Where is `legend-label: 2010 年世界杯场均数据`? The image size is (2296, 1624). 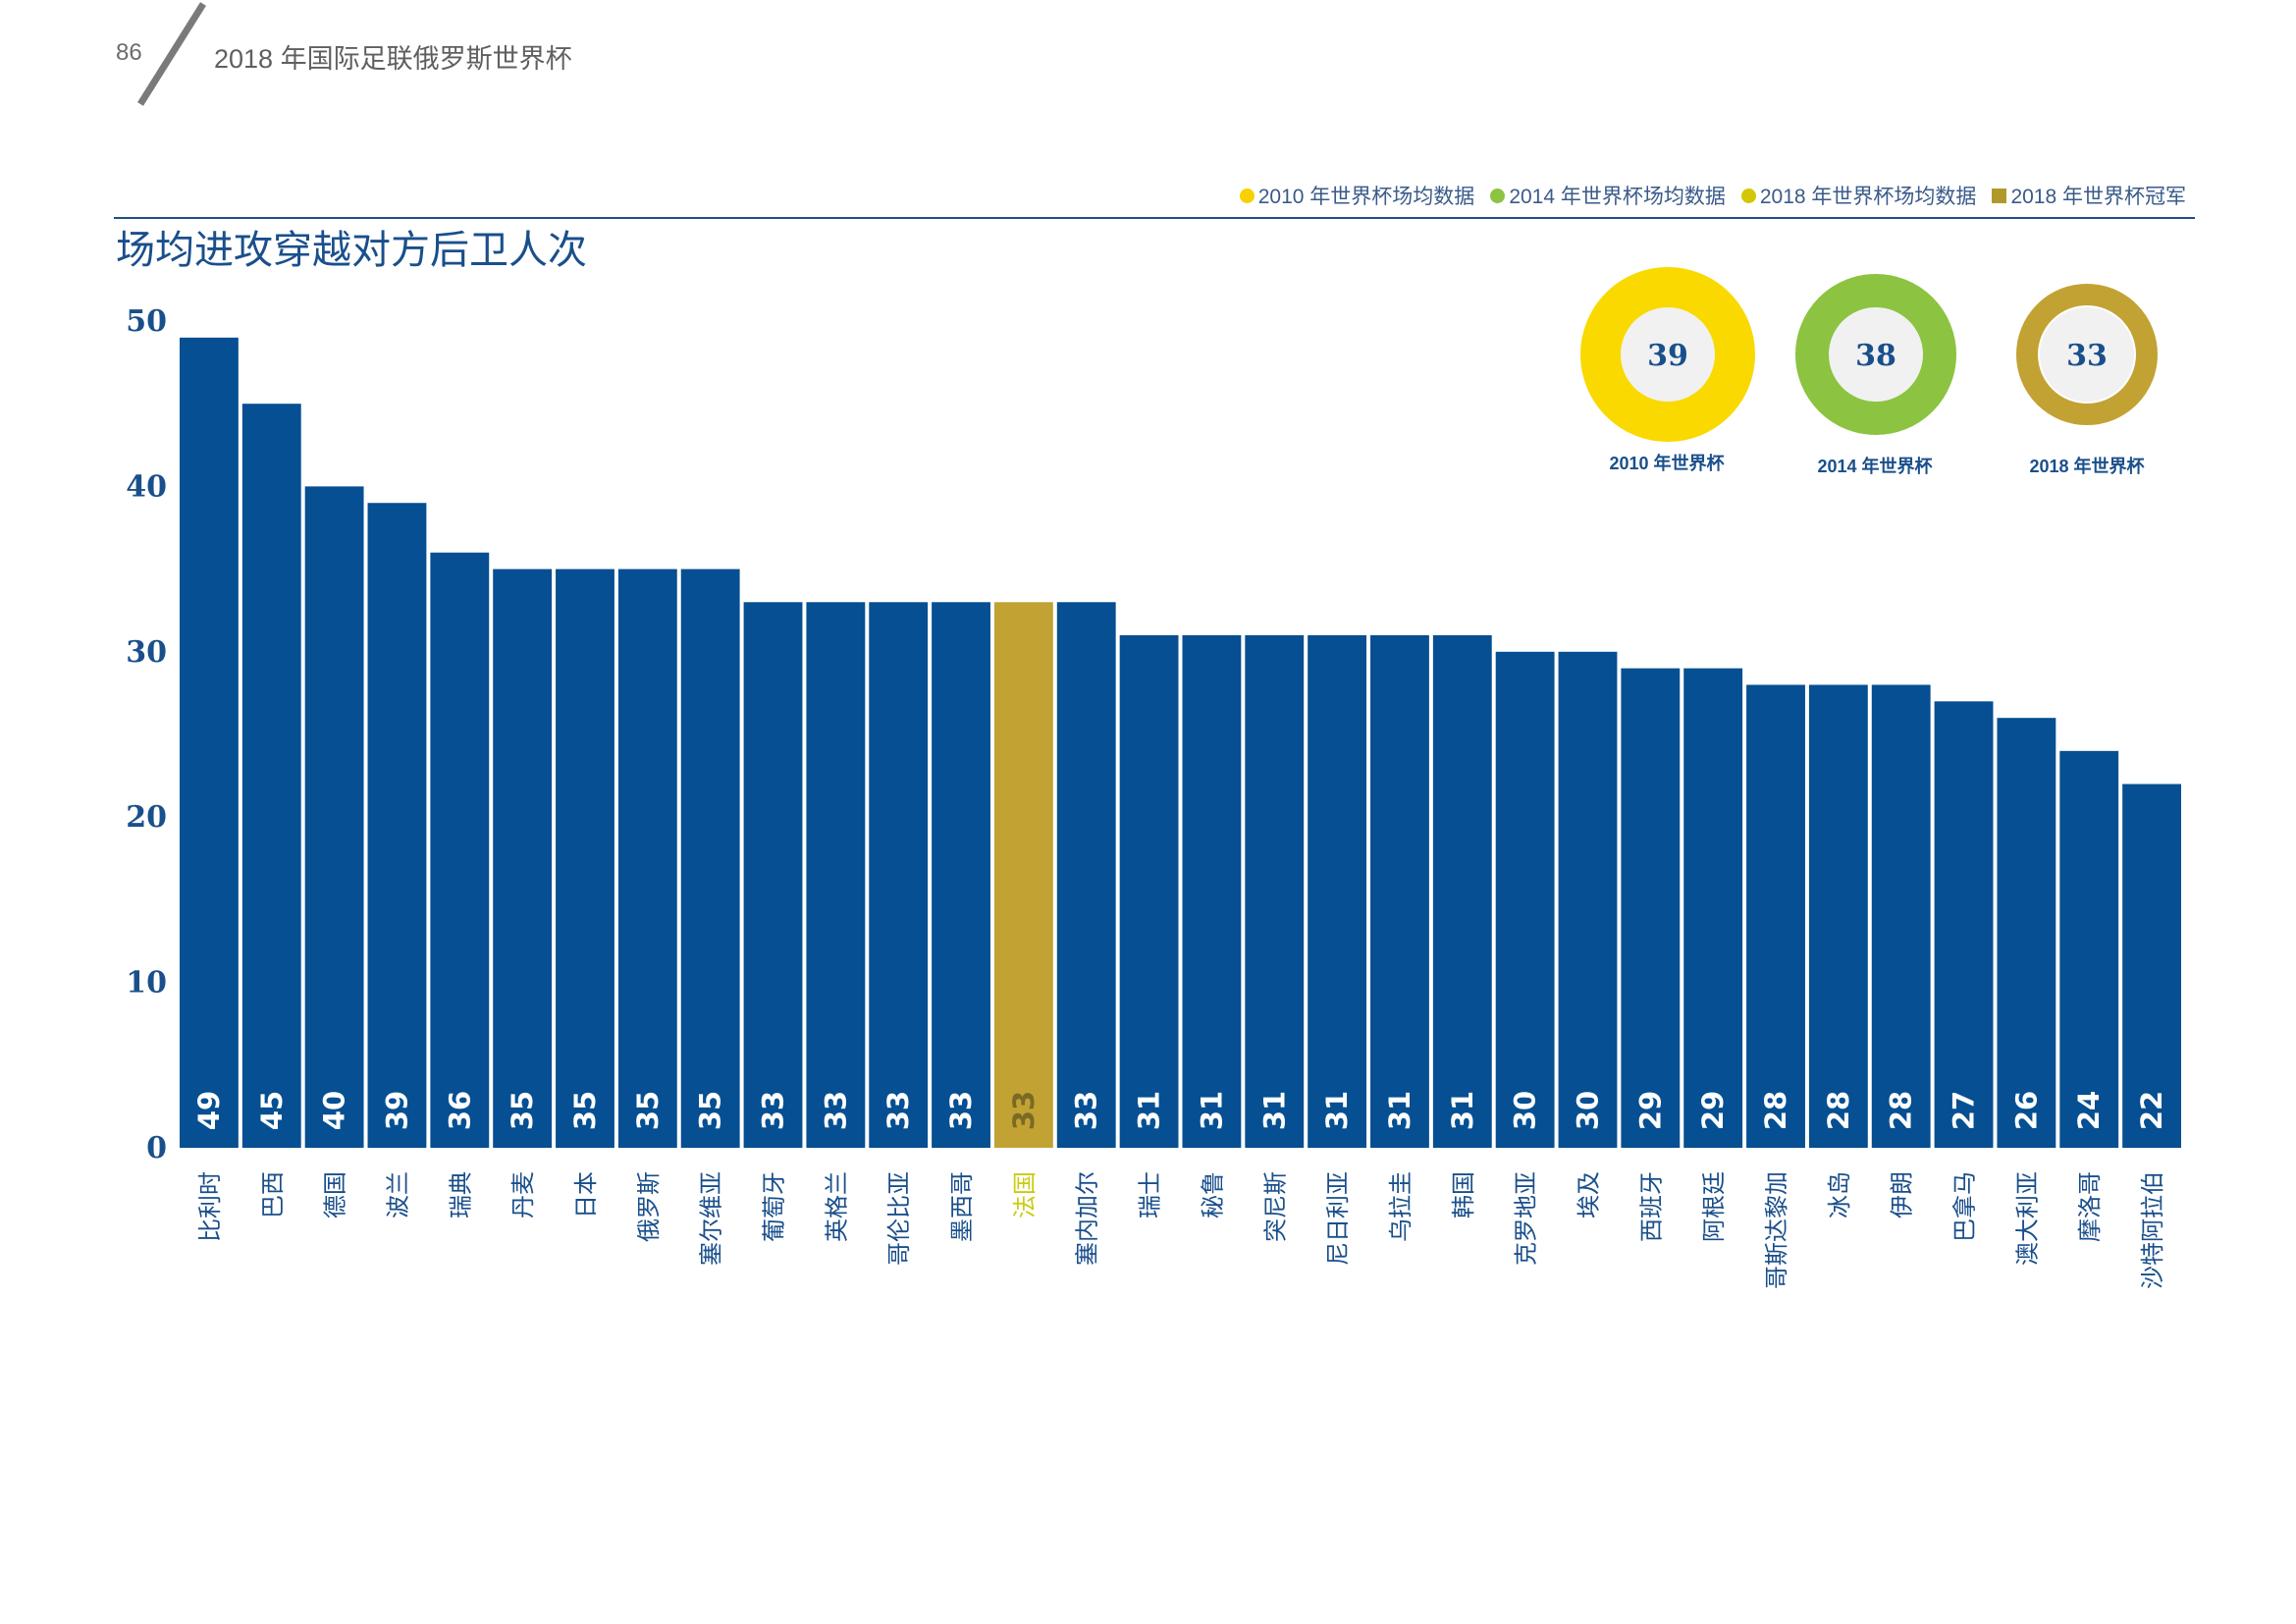 legend-label: 2010 年世界杯场均数据 is located at coordinates (1366, 197).